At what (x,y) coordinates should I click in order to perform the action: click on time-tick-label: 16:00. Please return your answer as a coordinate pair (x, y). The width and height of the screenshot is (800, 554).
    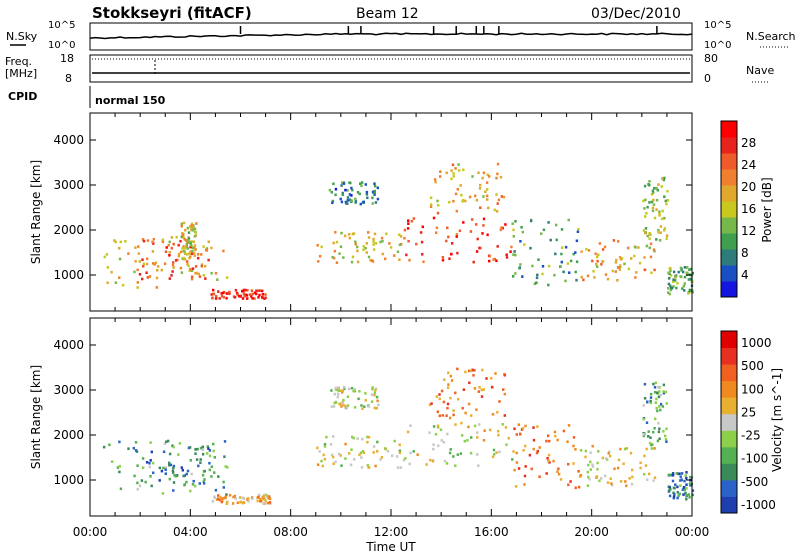
    Looking at the image, I should click on (491, 532).